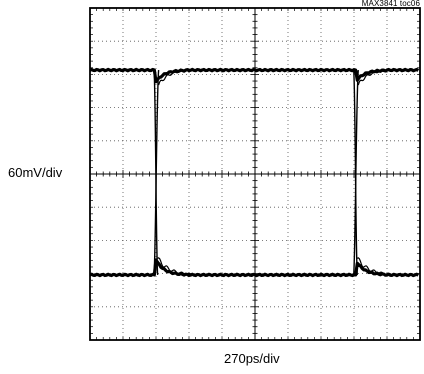  Describe the element at coordinates (382, 266) in the screenshot. I see `transition-2-ringing-low` at that location.